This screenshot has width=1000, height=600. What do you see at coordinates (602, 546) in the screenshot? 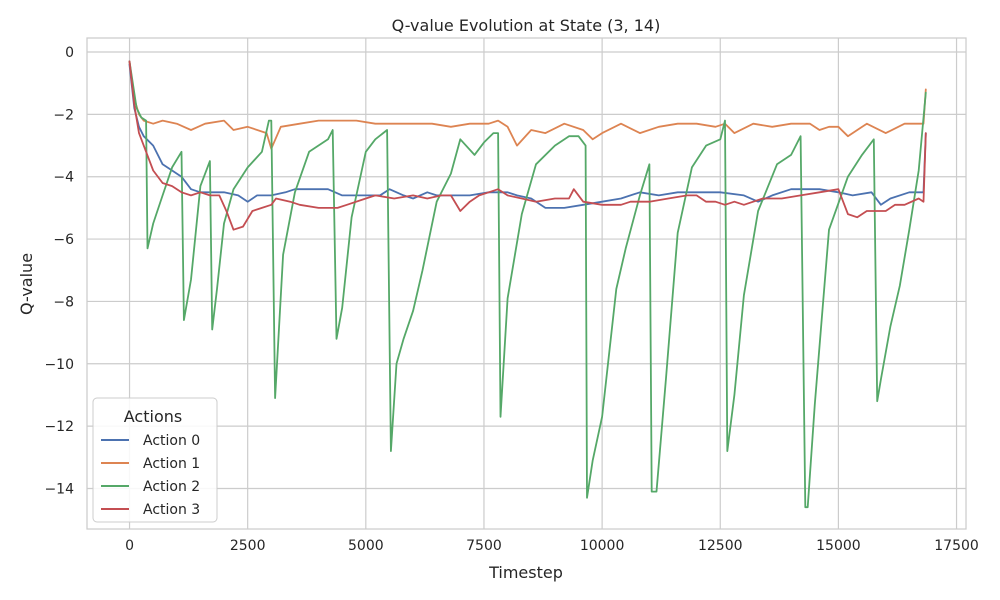
I see `x-tick-label: 10000` at bounding box center [602, 546].